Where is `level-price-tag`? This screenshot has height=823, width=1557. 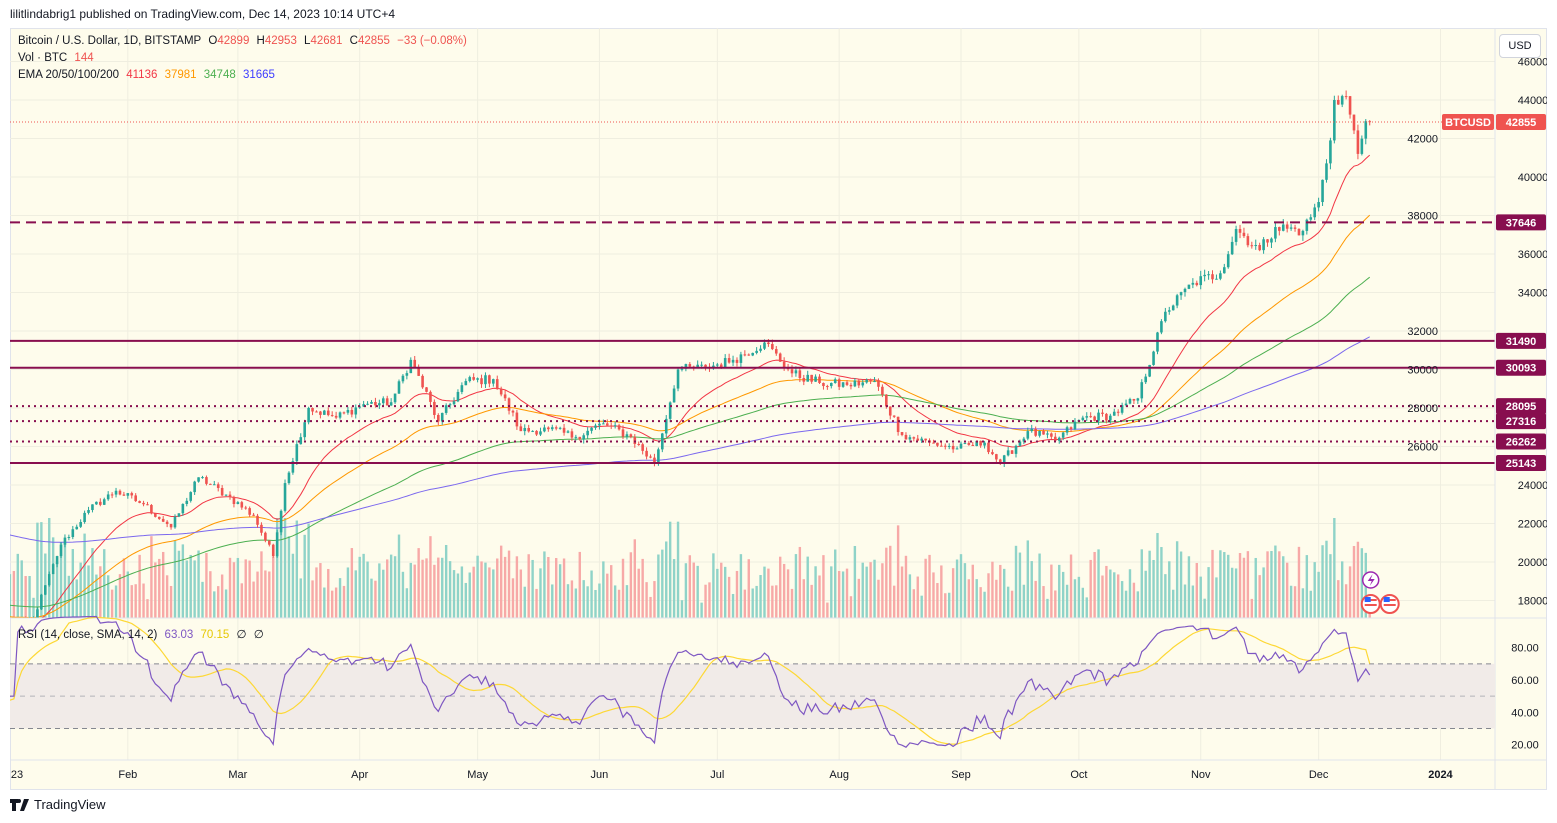 level-price-tag is located at coordinates (1521, 421).